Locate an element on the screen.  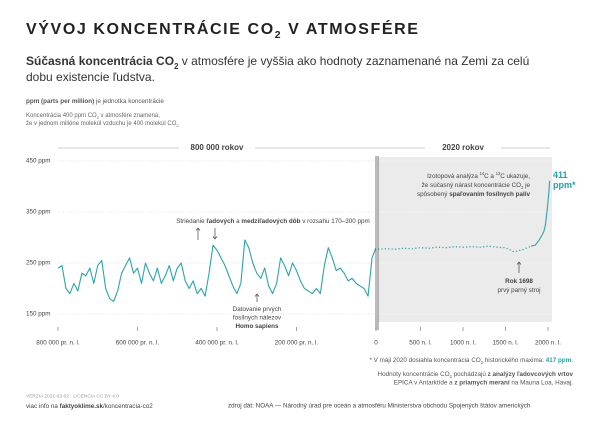
text-part: a is located at coordinates (237, 221).